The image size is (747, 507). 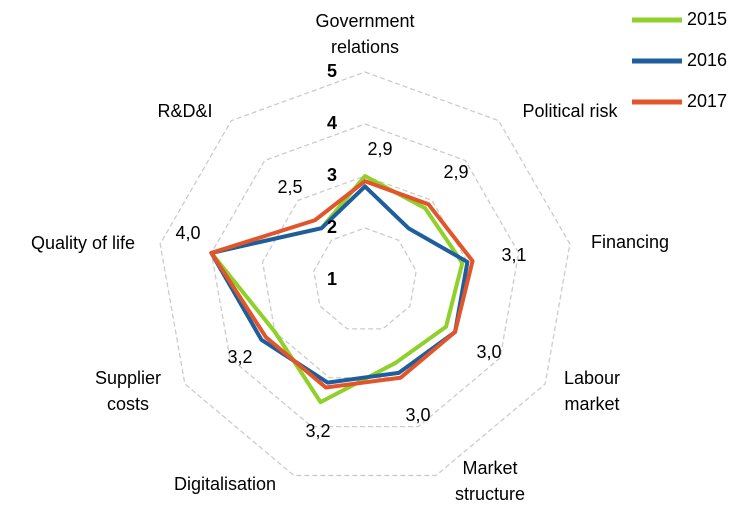 What do you see at coordinates (490, 481) in the screenshot?
I see `category-label: Market structure` at bounding box center [490, 481].